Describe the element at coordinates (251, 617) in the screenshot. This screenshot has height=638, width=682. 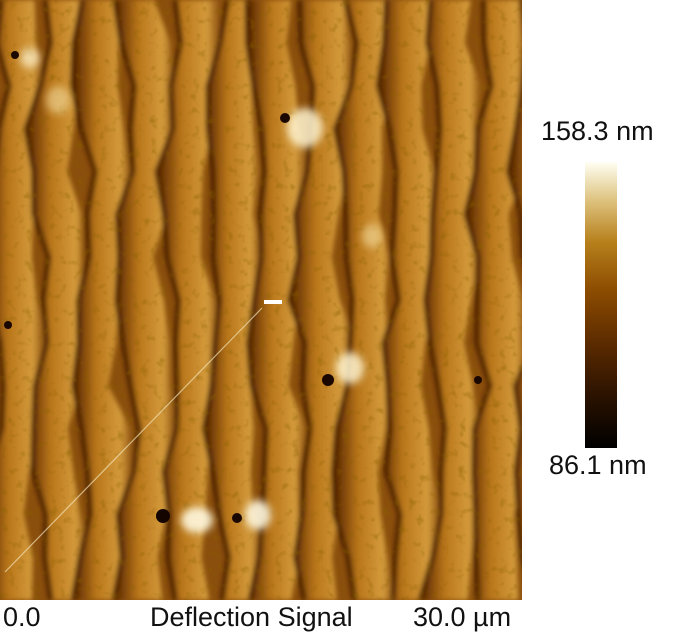
I see `channel-label: Deflection Signal` at that location.